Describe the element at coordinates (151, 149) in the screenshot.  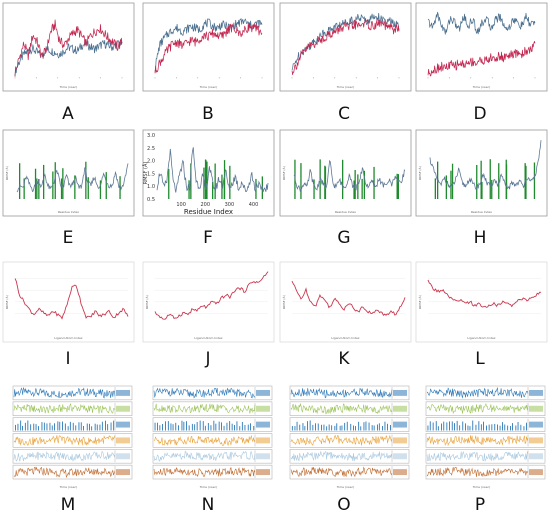
I see `y-tick-label: 2.5` at that location.